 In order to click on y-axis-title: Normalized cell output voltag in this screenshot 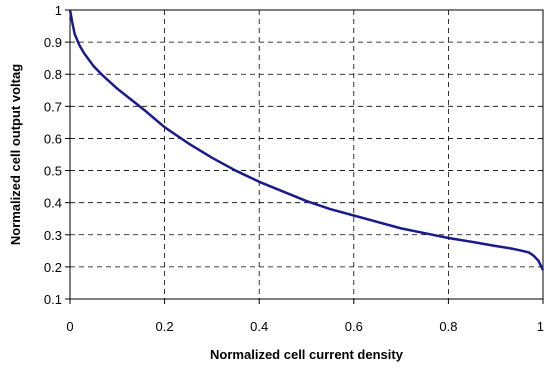, I will do `click(15, 154)`.